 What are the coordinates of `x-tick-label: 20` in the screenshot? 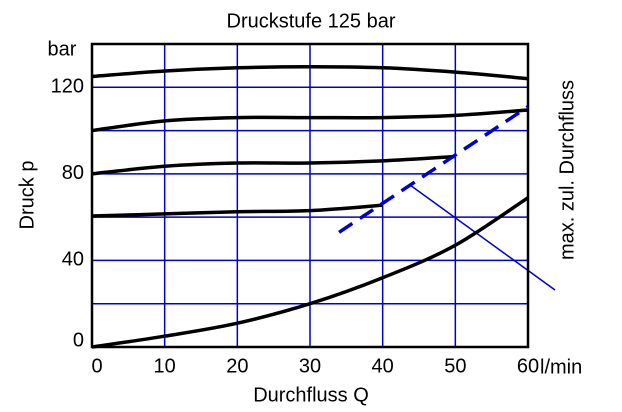 It's located at (237, 366).